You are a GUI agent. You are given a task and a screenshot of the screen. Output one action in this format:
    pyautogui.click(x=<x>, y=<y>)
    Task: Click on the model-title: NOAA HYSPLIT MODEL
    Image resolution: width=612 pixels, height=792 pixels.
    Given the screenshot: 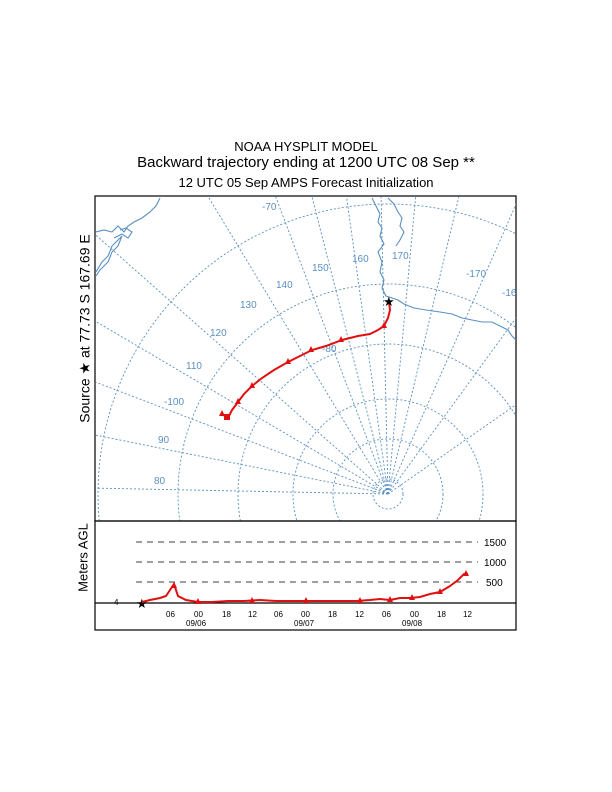 What is the action you would take?
    pyautogui.click(x=306, y=146)
    